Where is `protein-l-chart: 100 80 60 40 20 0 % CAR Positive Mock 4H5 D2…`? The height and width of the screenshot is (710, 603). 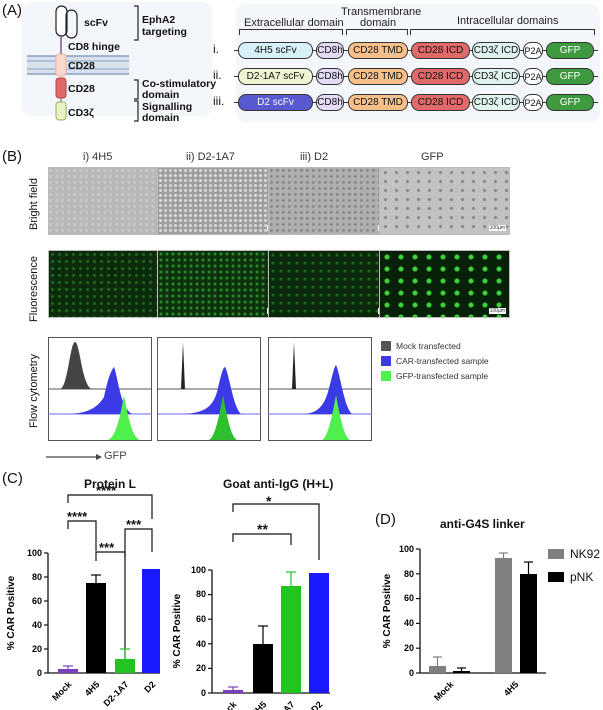
protein-l-chart: 100 80 60 40 20 0 % CAR Positive Mock 4H5 D2… is located at coordinates (83, 601).